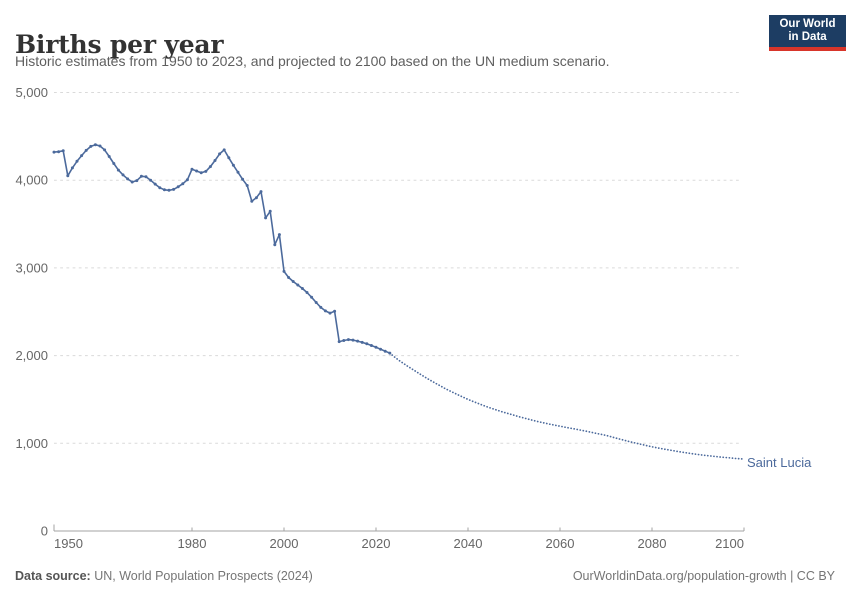  I want to click on x-tick-label: 2000, so click(284, 543).